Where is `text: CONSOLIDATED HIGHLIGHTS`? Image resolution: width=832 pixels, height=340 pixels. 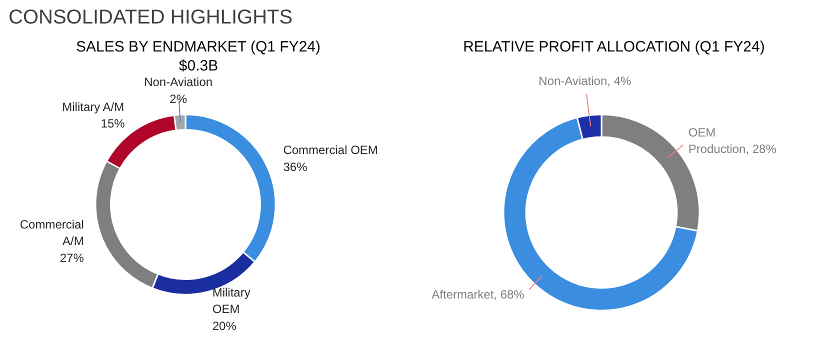
text: CONSOLIDATED HIGHLIGHTS is located at coordinates (150, 17).